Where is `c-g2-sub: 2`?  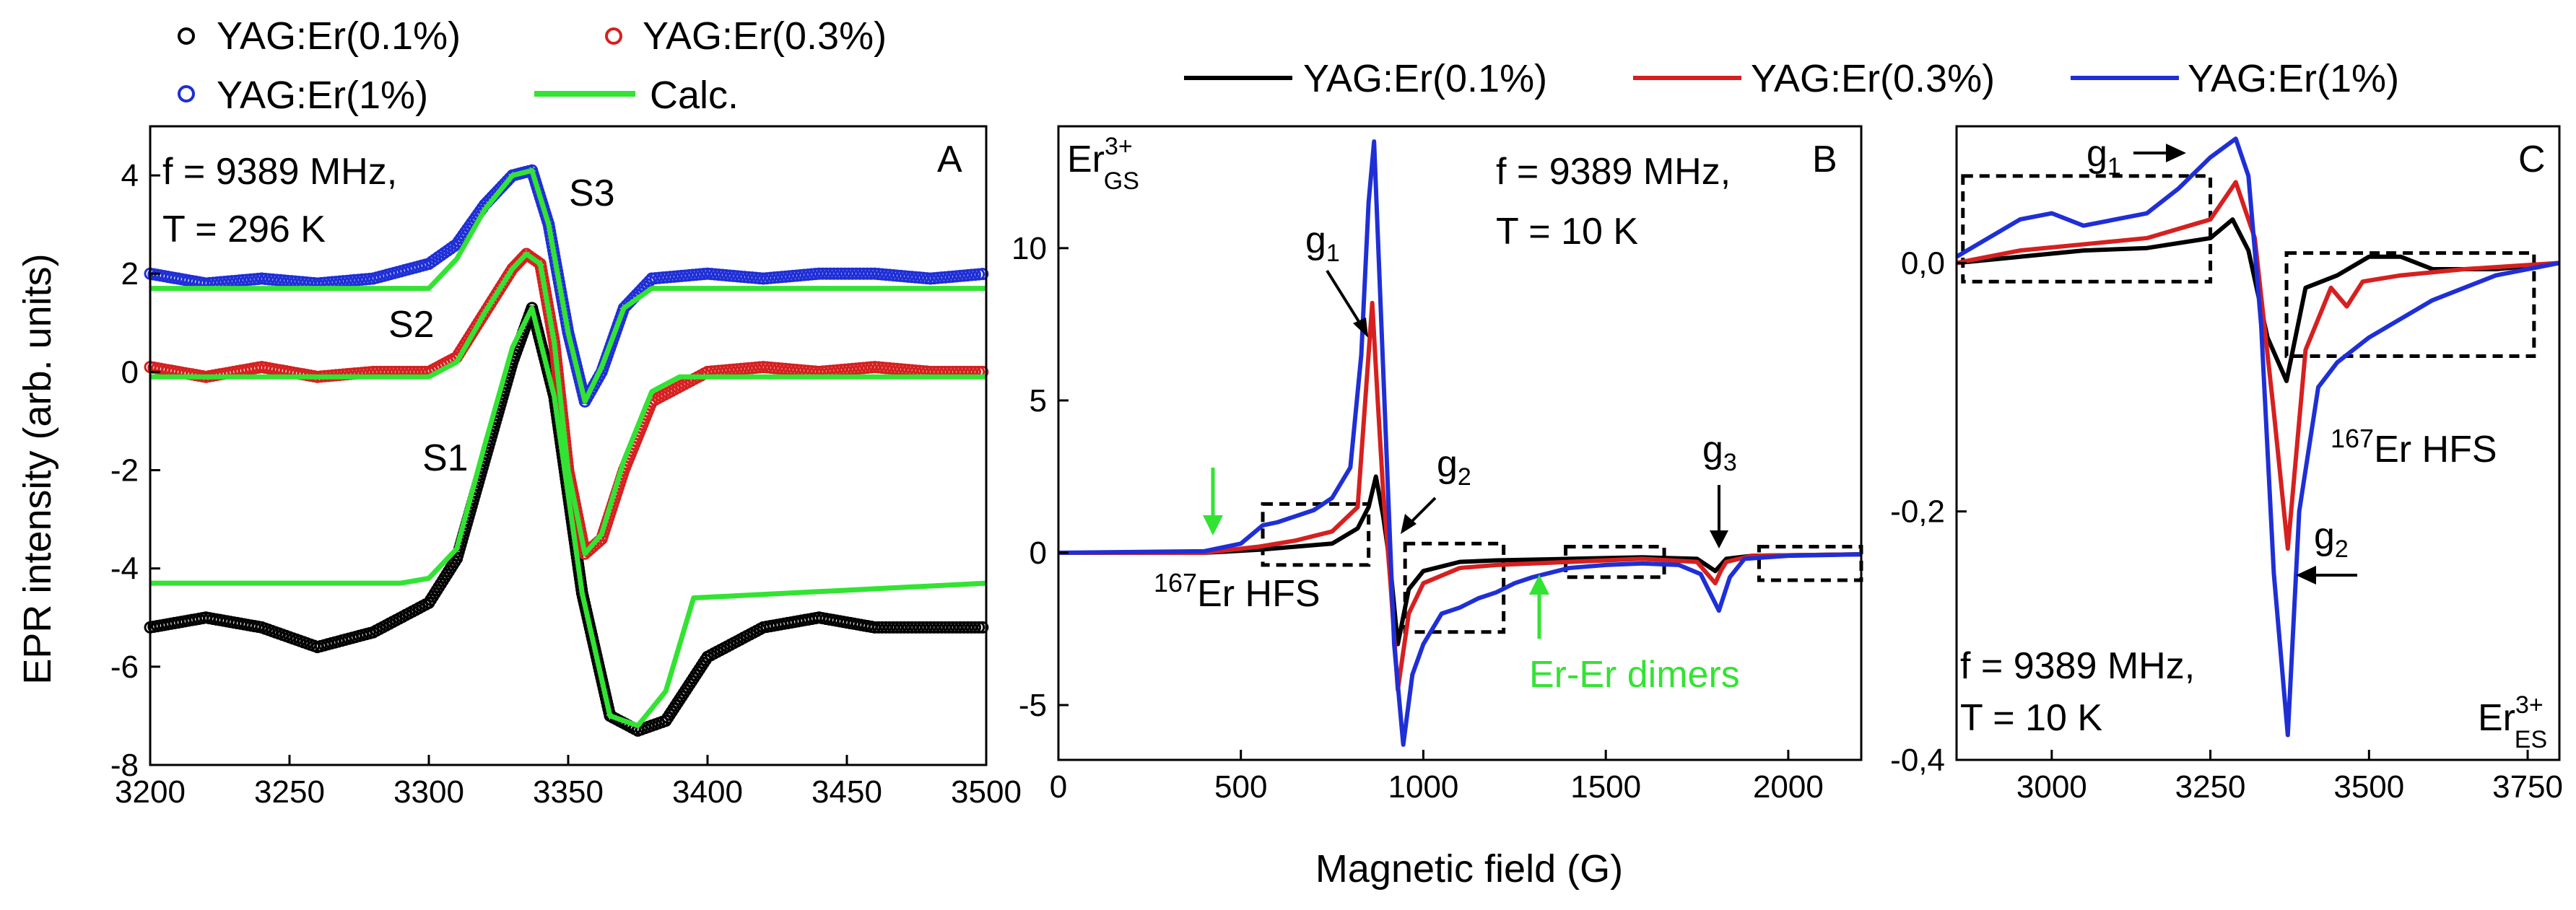
c-g2-sub: 2 is located at coordinates (2342, 549).